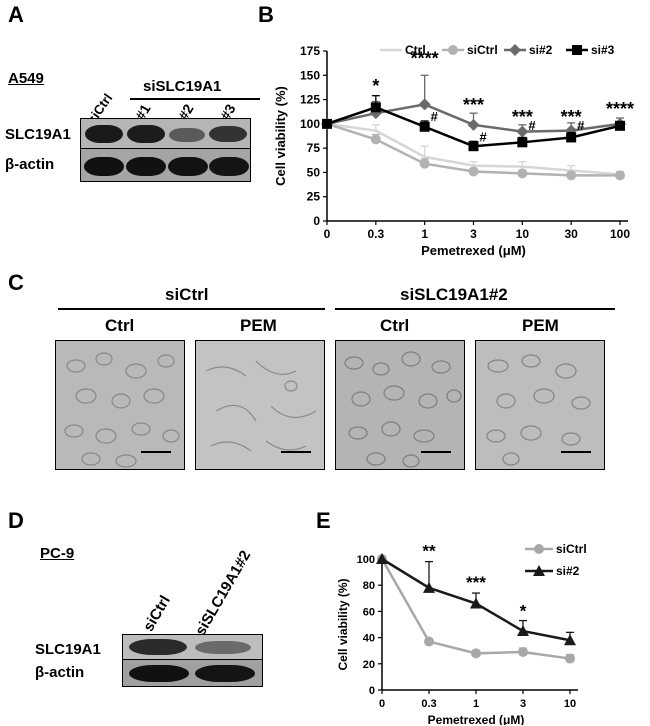 The height and width of the screenshot is (726, 650). What do you see at coordinates (187, 294) in the screenshot?
I see `group-label-sictrl: siCtrl` at bounding box center [187, 294].